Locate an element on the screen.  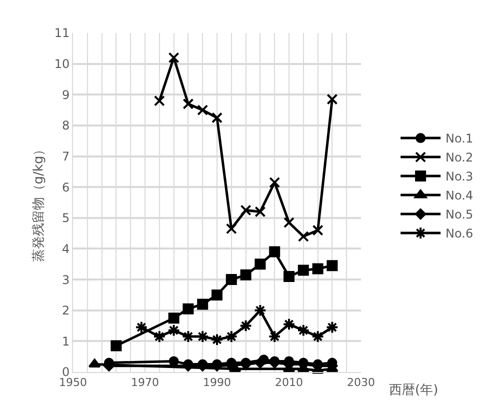
y-tick-label: 6 is located at coordinates (66, 187).